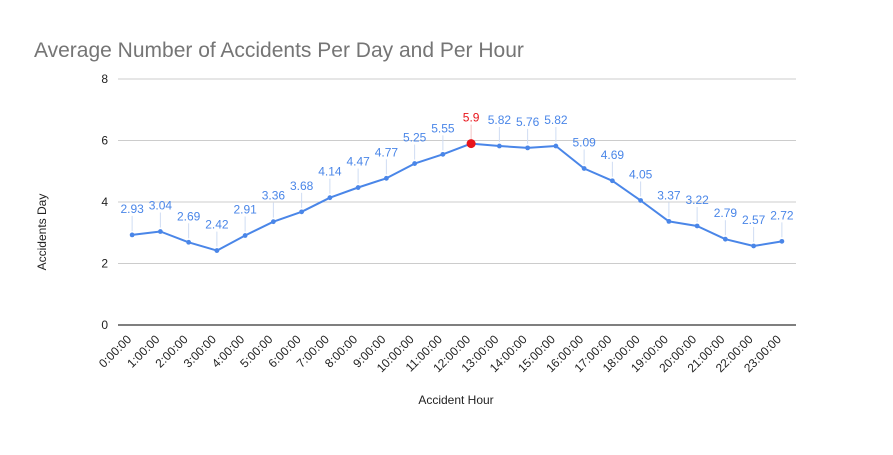  I want to click on data-label: 3.22, so click(697, 200).